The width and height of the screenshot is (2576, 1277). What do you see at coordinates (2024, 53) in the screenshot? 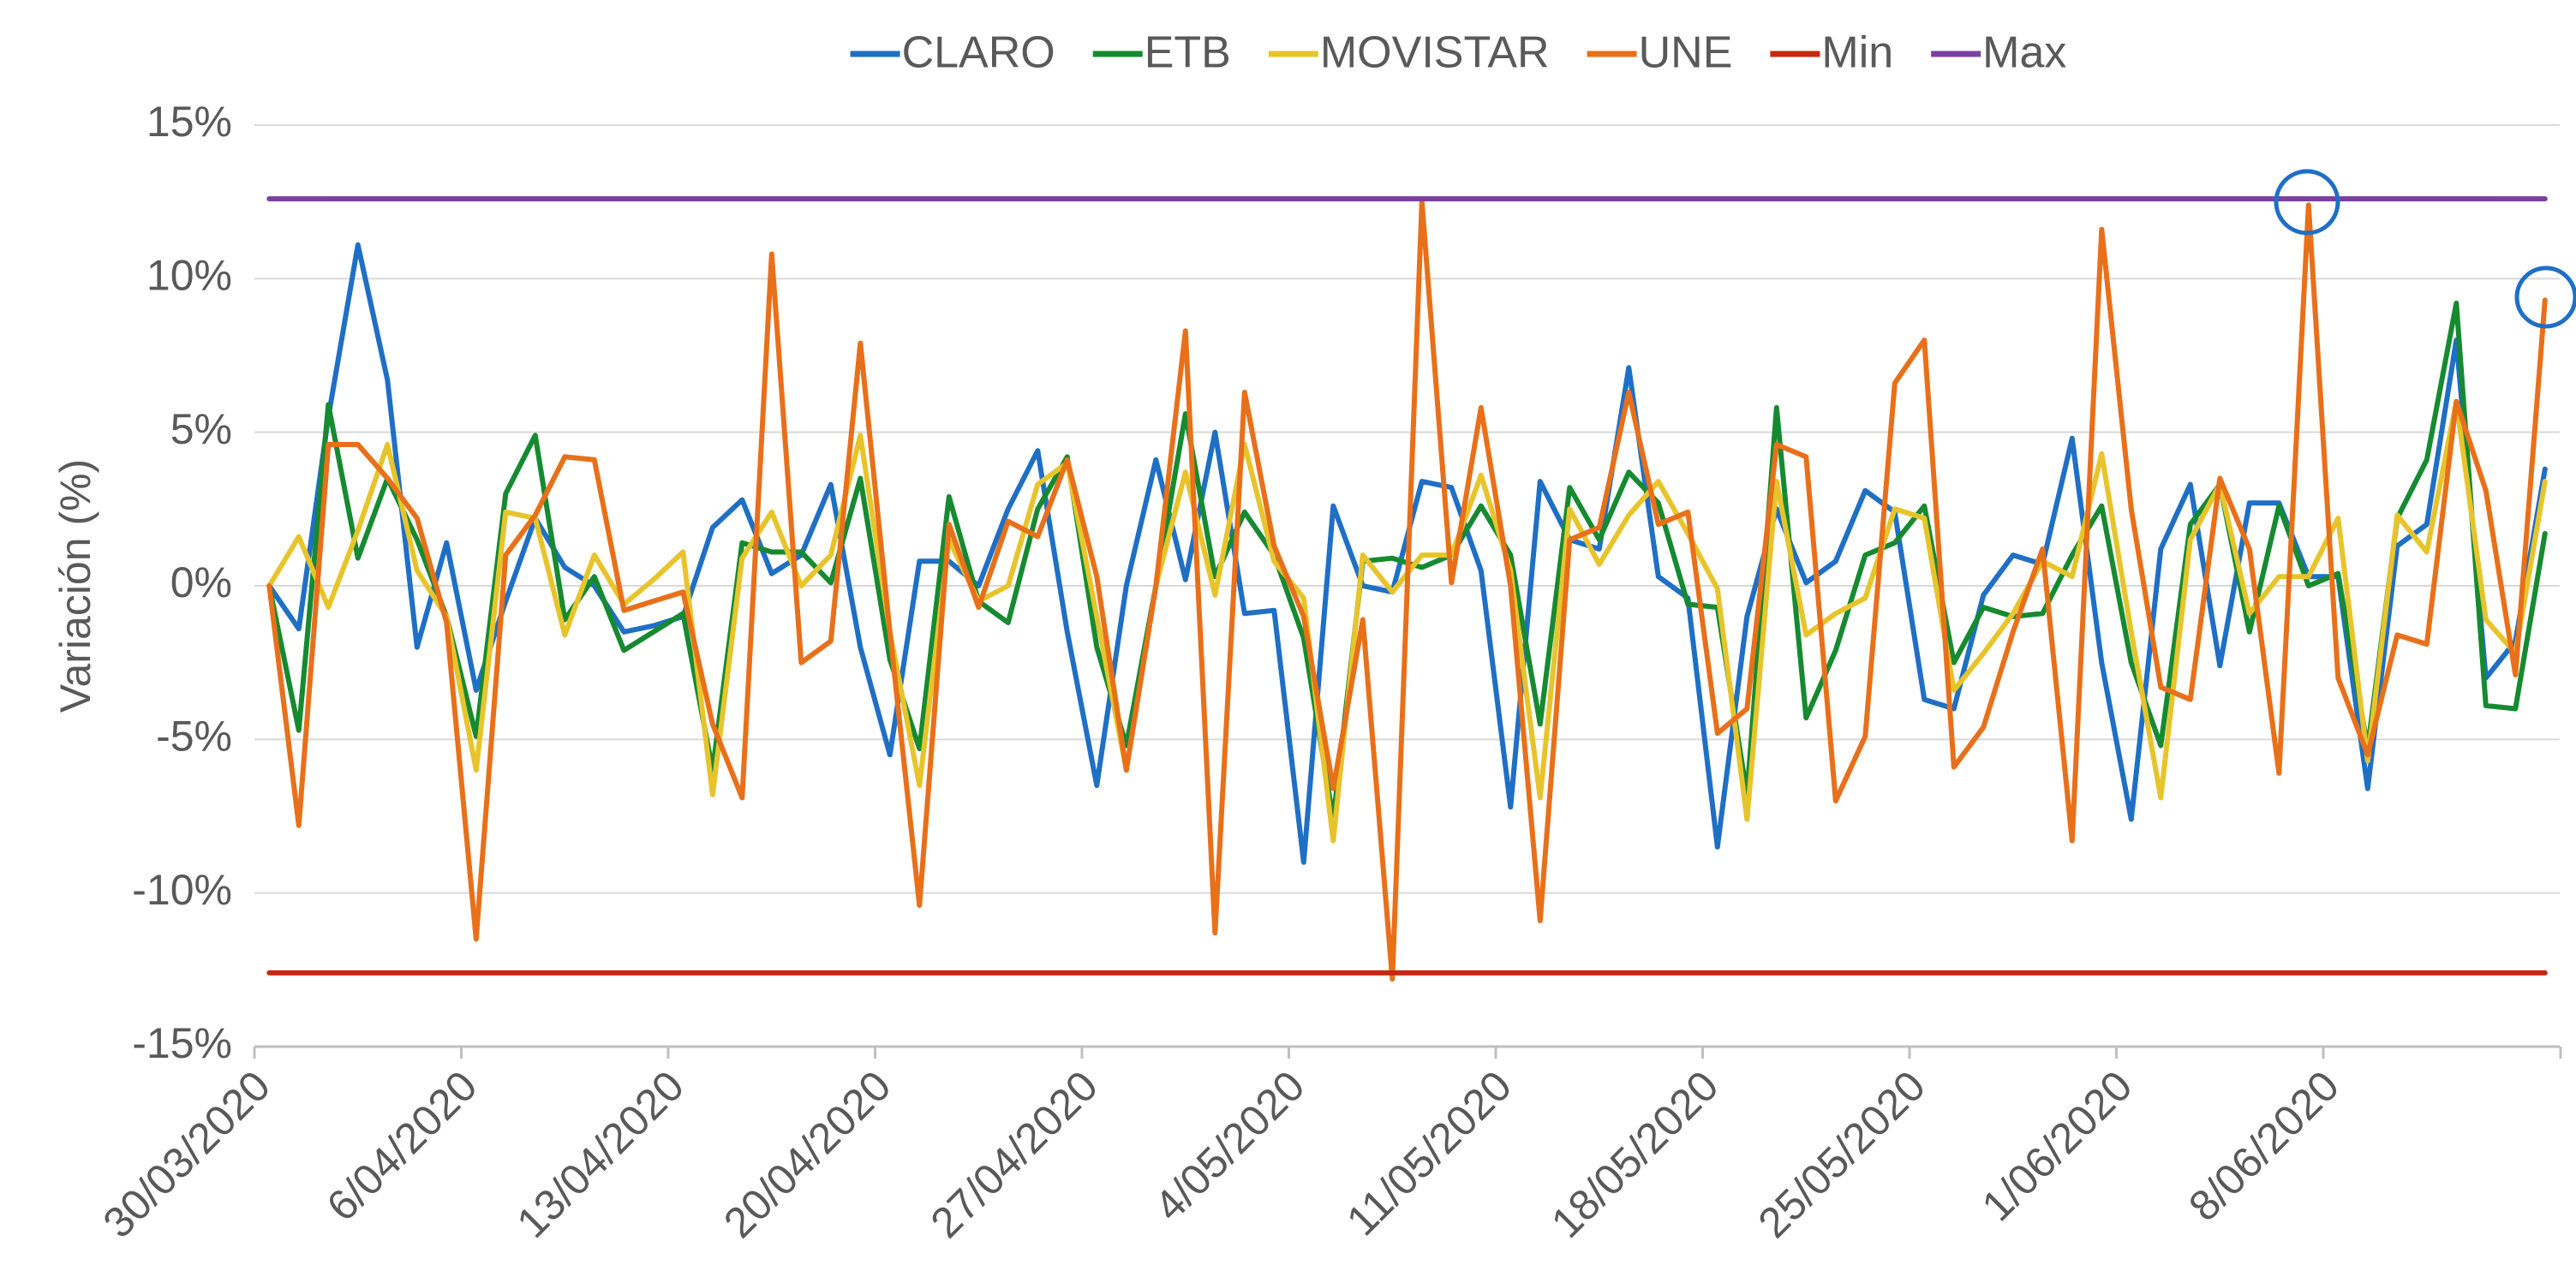
I see `legend-label: Max` at bounding box center [2024, 53].